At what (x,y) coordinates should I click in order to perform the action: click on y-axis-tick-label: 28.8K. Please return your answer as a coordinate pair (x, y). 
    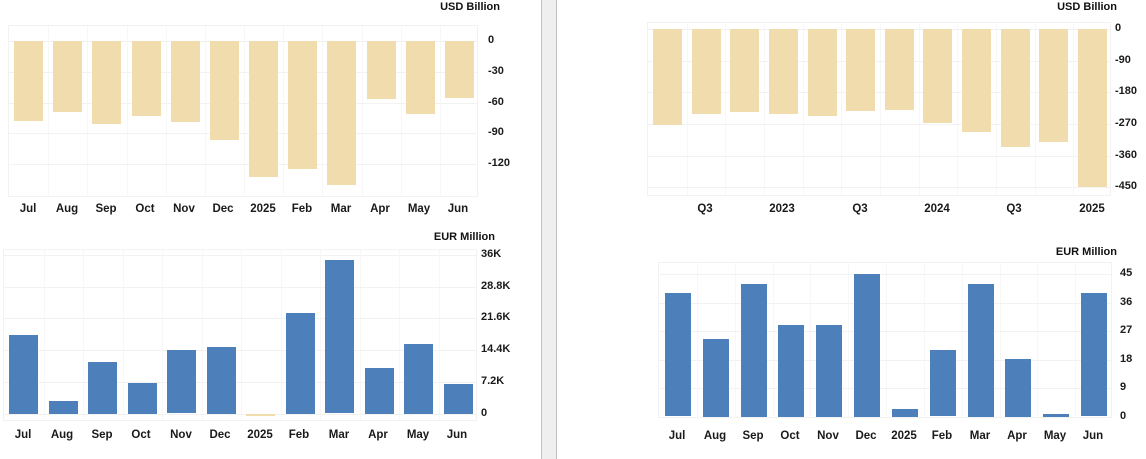
    Looking at the image, I should click on (496, 286).